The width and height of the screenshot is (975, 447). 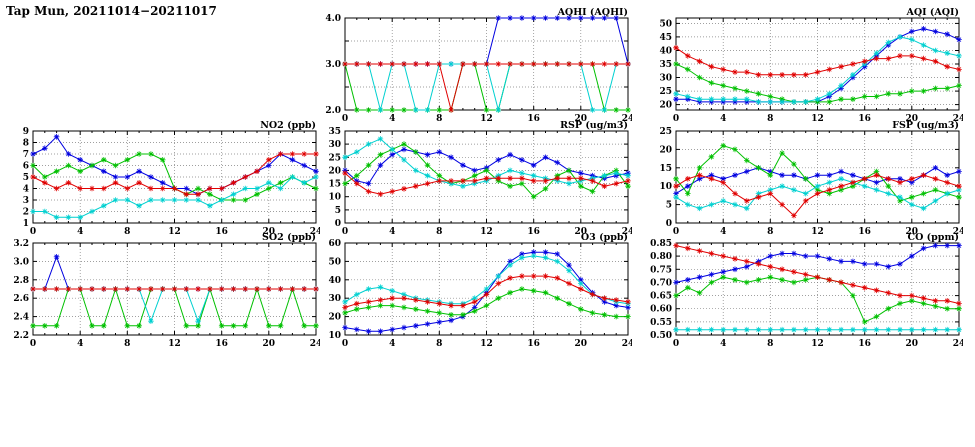 What do you see at coordinates (334, 244) in the screenshot?
I see `y-tick-label: 60` at bounding box center [334, 244].